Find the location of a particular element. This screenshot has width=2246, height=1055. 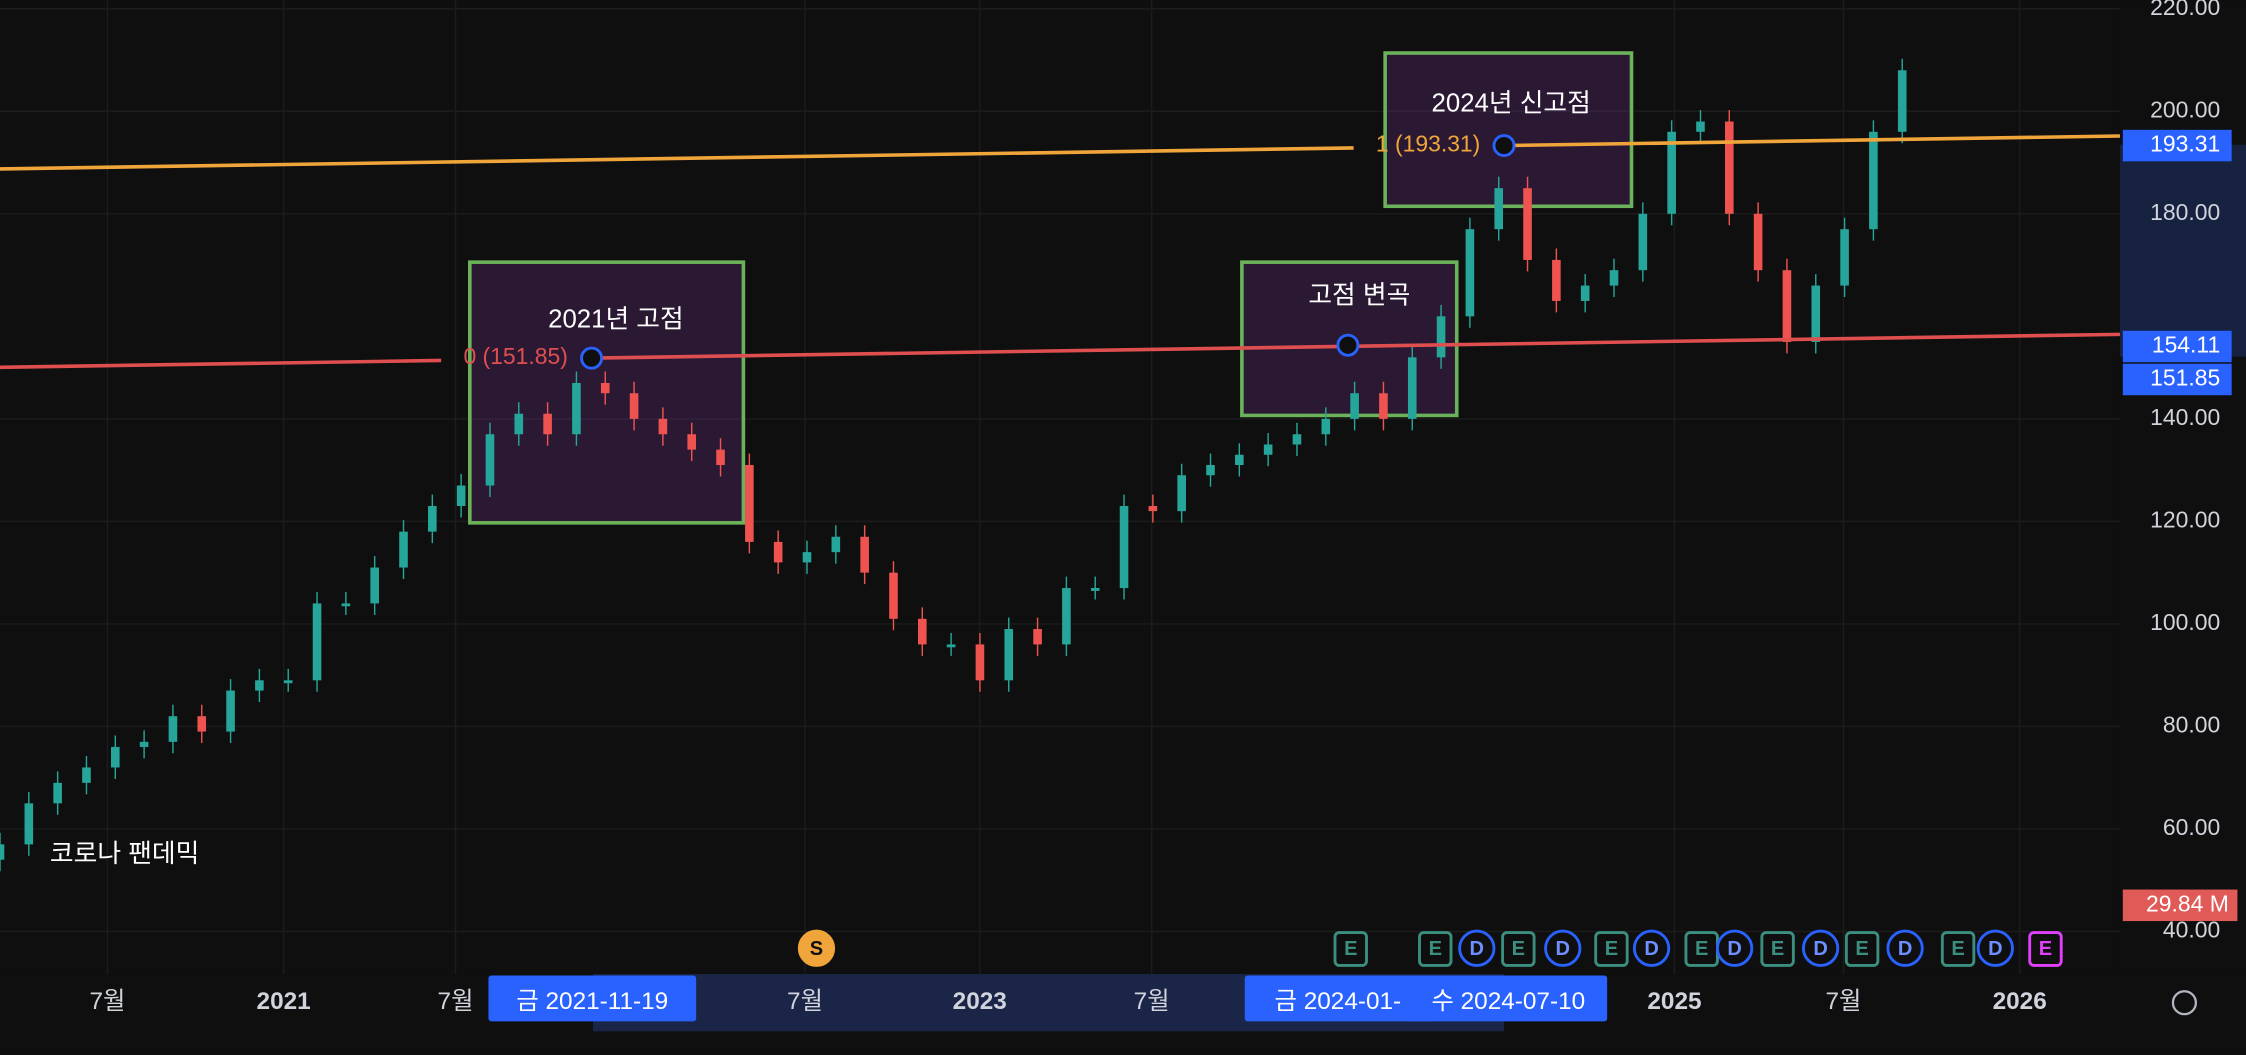

x-tick-label: 2021 is located at coordinates (284, 1001).